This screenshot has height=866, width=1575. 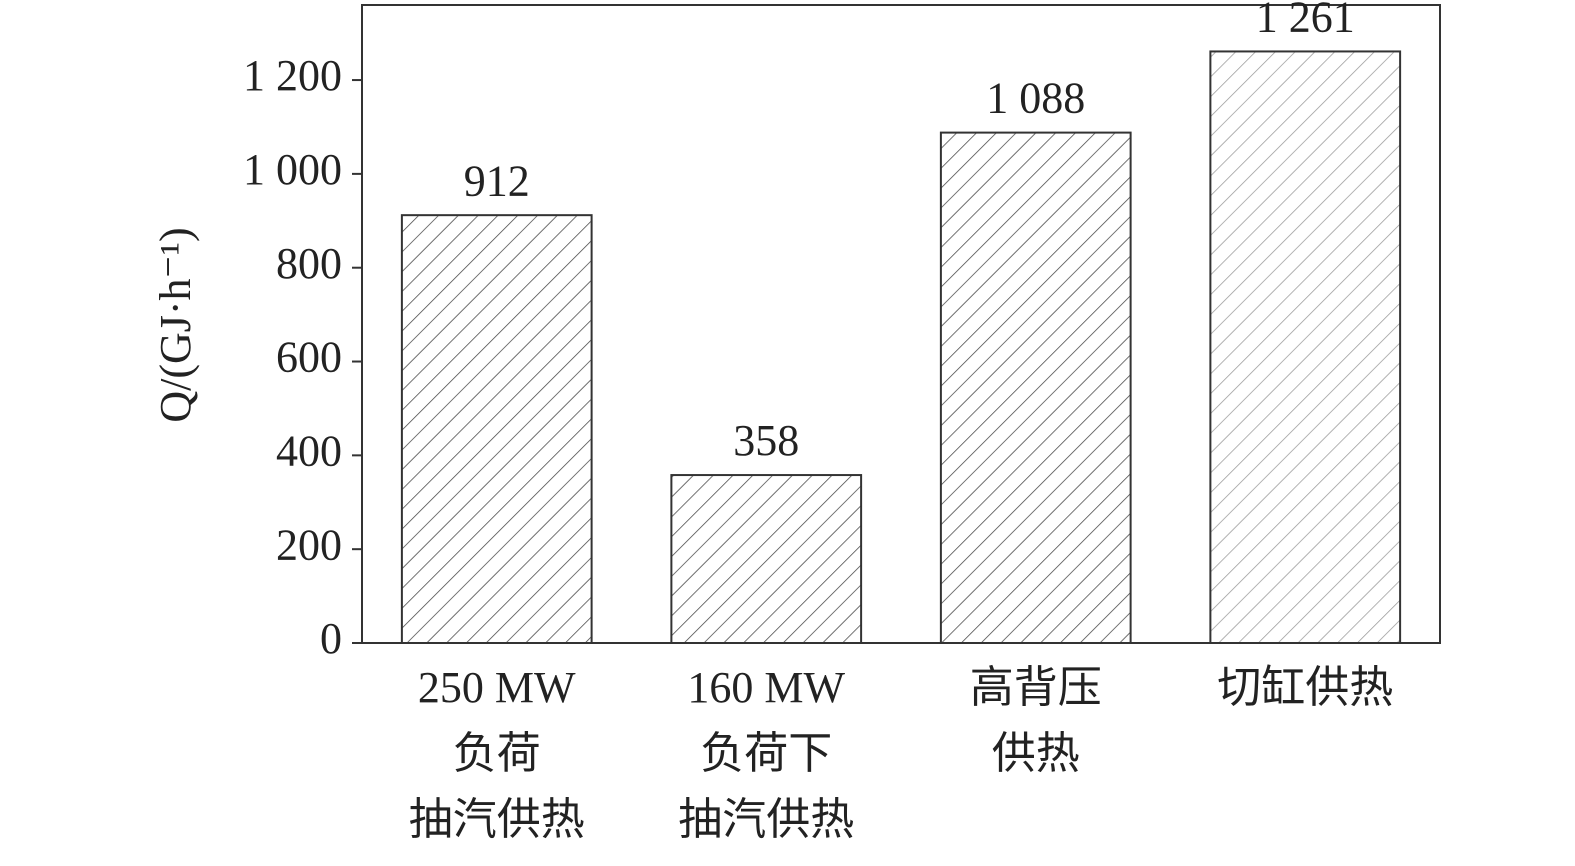 What do you see at coordinates (1305, 21) in the screenshot?
I see `value-label: 1 261` at bounding box center [1305, 21].